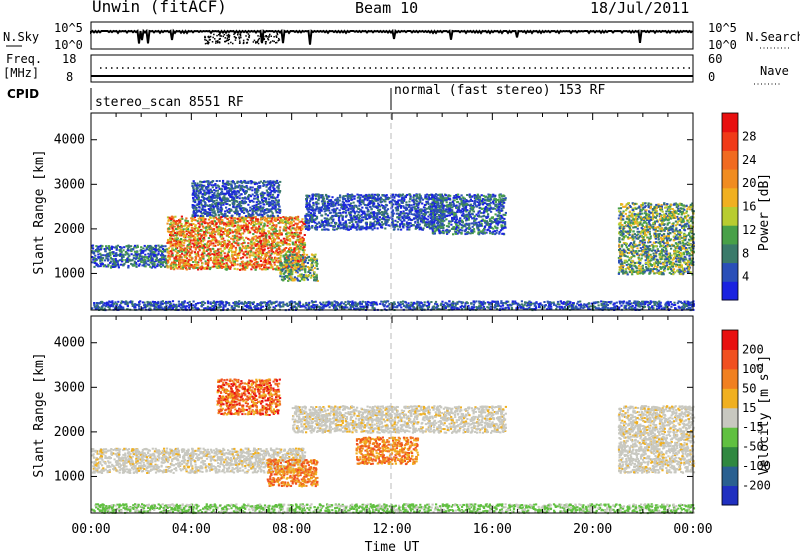 The height and width of the screenshot is (554, 800). What do you see at coordinates (396, 68) in the screenshot?
I see `freq-strip: Freq. [MHz] 18 8 60 0 Nave` at bounding box center [396, 68].